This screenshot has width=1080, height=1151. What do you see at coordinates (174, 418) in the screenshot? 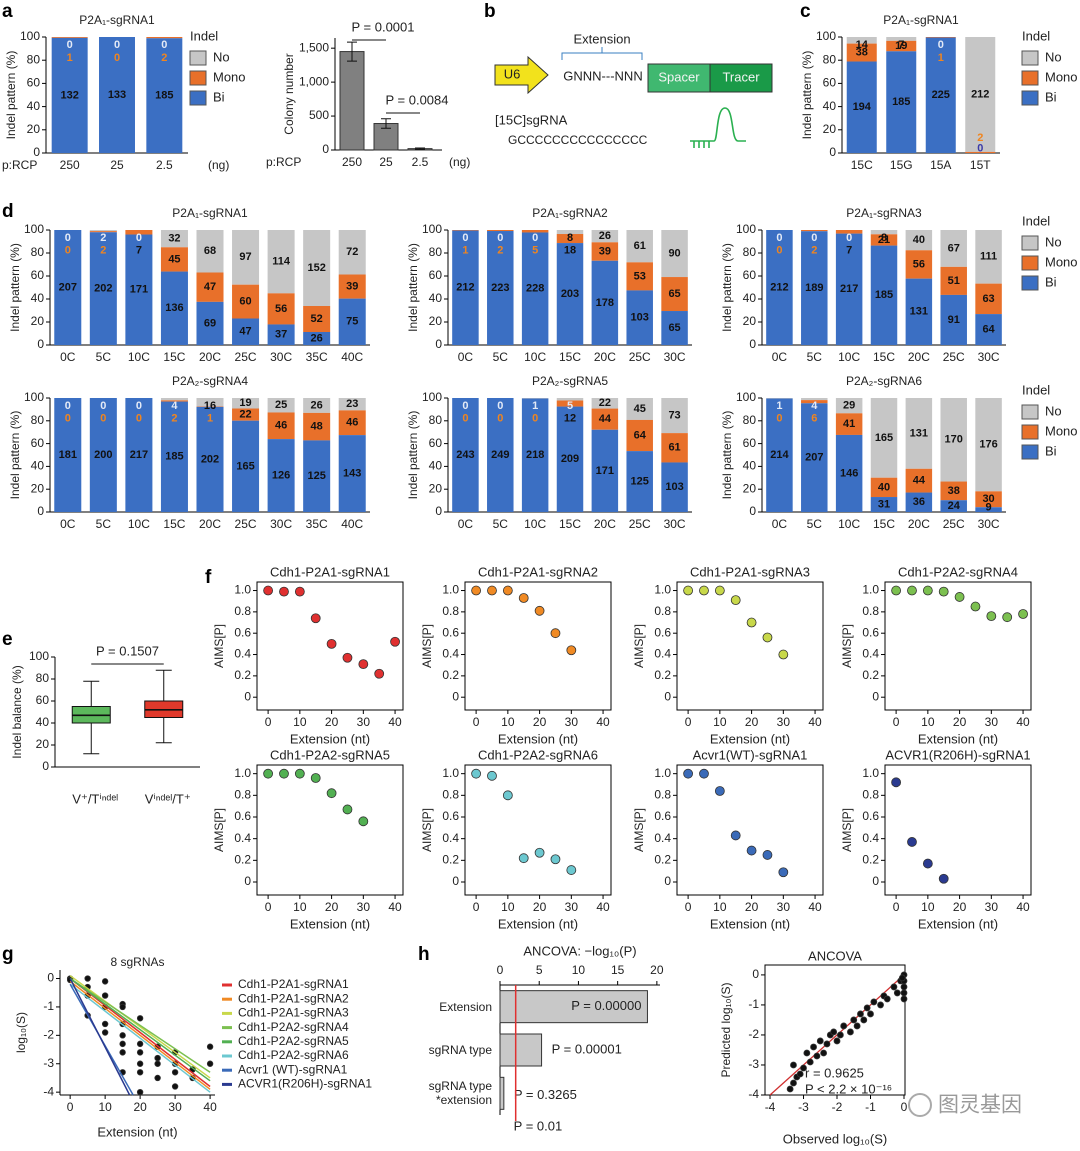
I see `value-label: 2` at bounding box center [174, 418].